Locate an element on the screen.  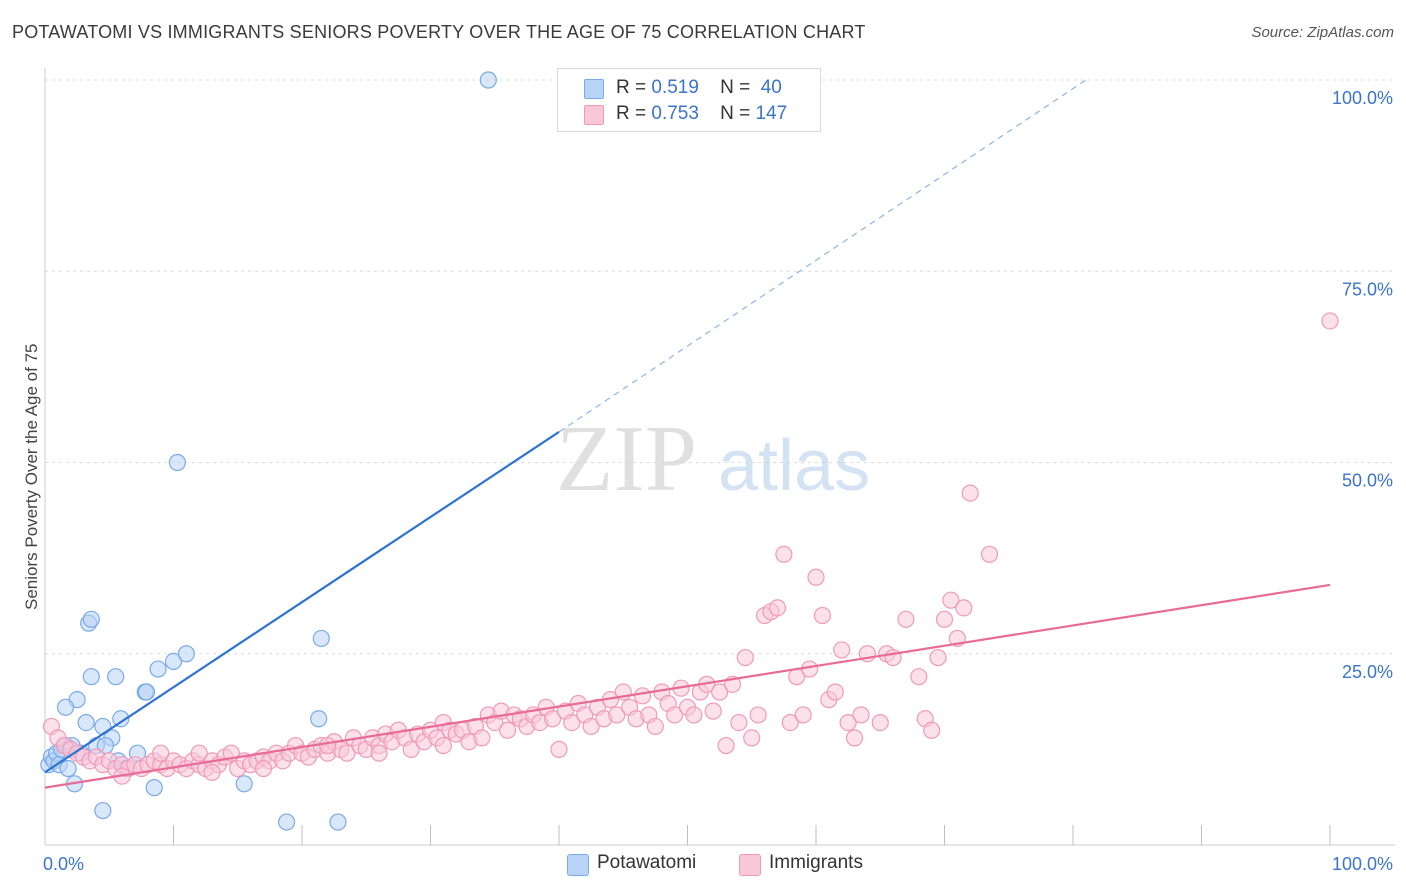
trend-line-potawatomi is located at coordinates (302, 602).